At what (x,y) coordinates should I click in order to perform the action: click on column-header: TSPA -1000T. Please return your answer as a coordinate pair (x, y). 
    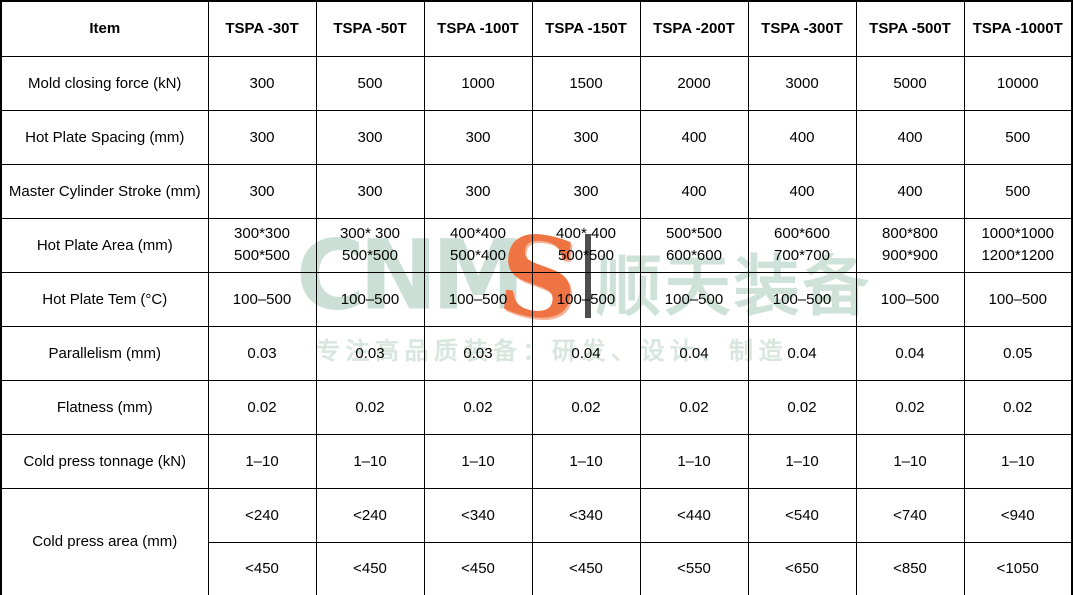
    Looking at the image, I should click on (1018, 28).